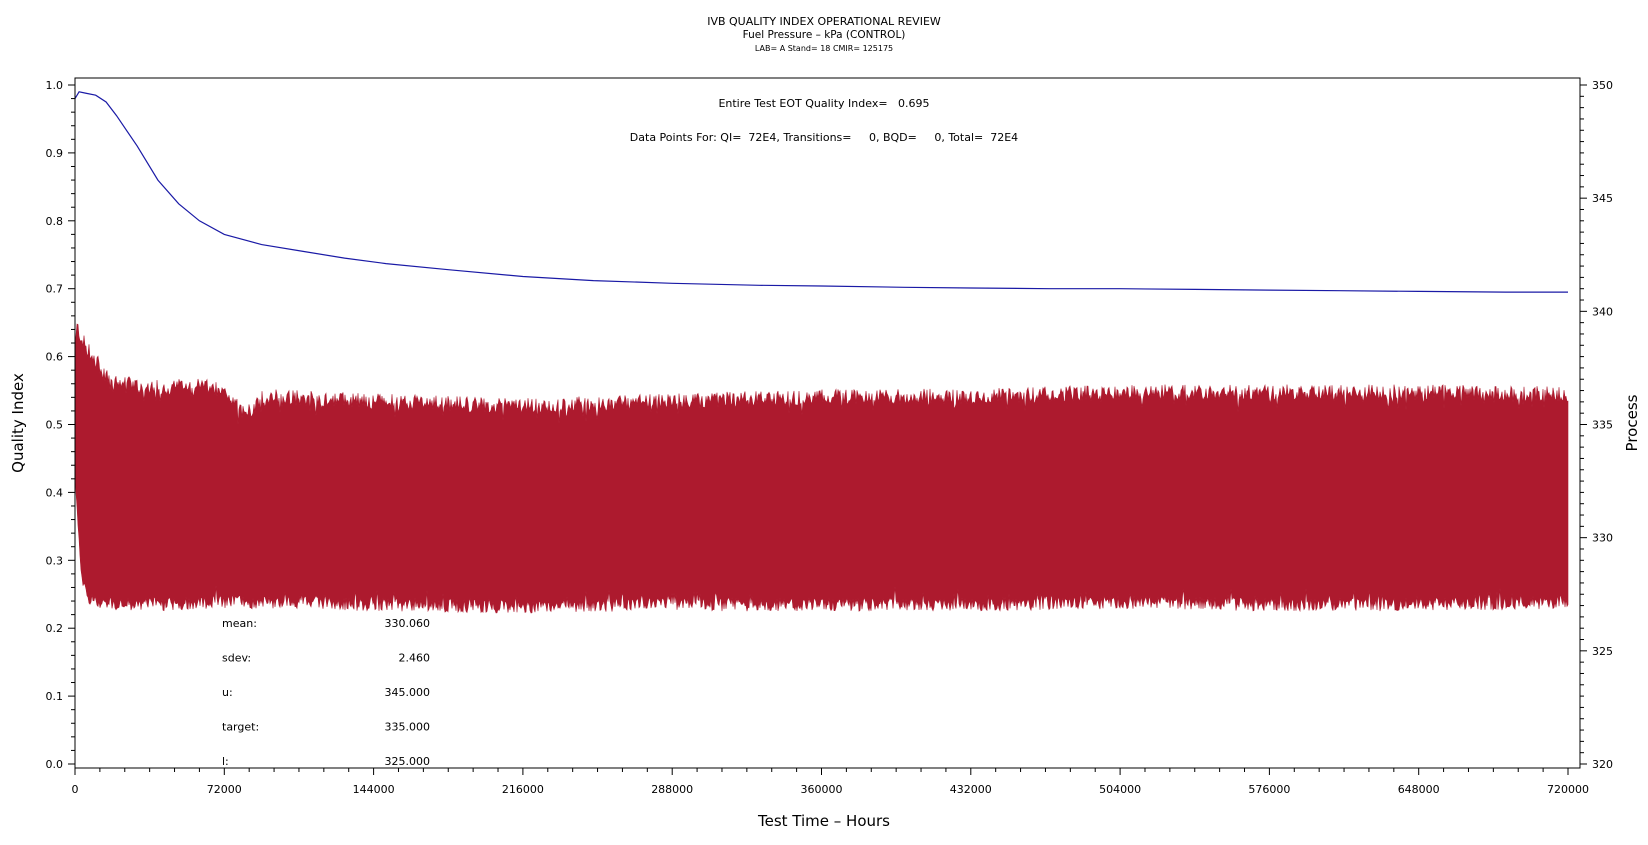 Image resolution: width=1648 pixels, height=845 pixels. I want to click on y-tick-label: 0.1, so click(55, 696).